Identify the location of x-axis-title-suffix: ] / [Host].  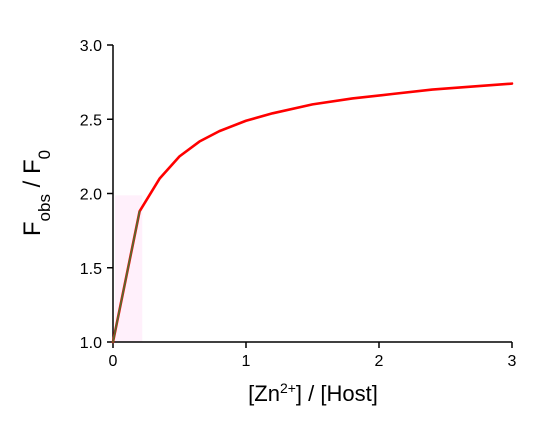
(337, 393).